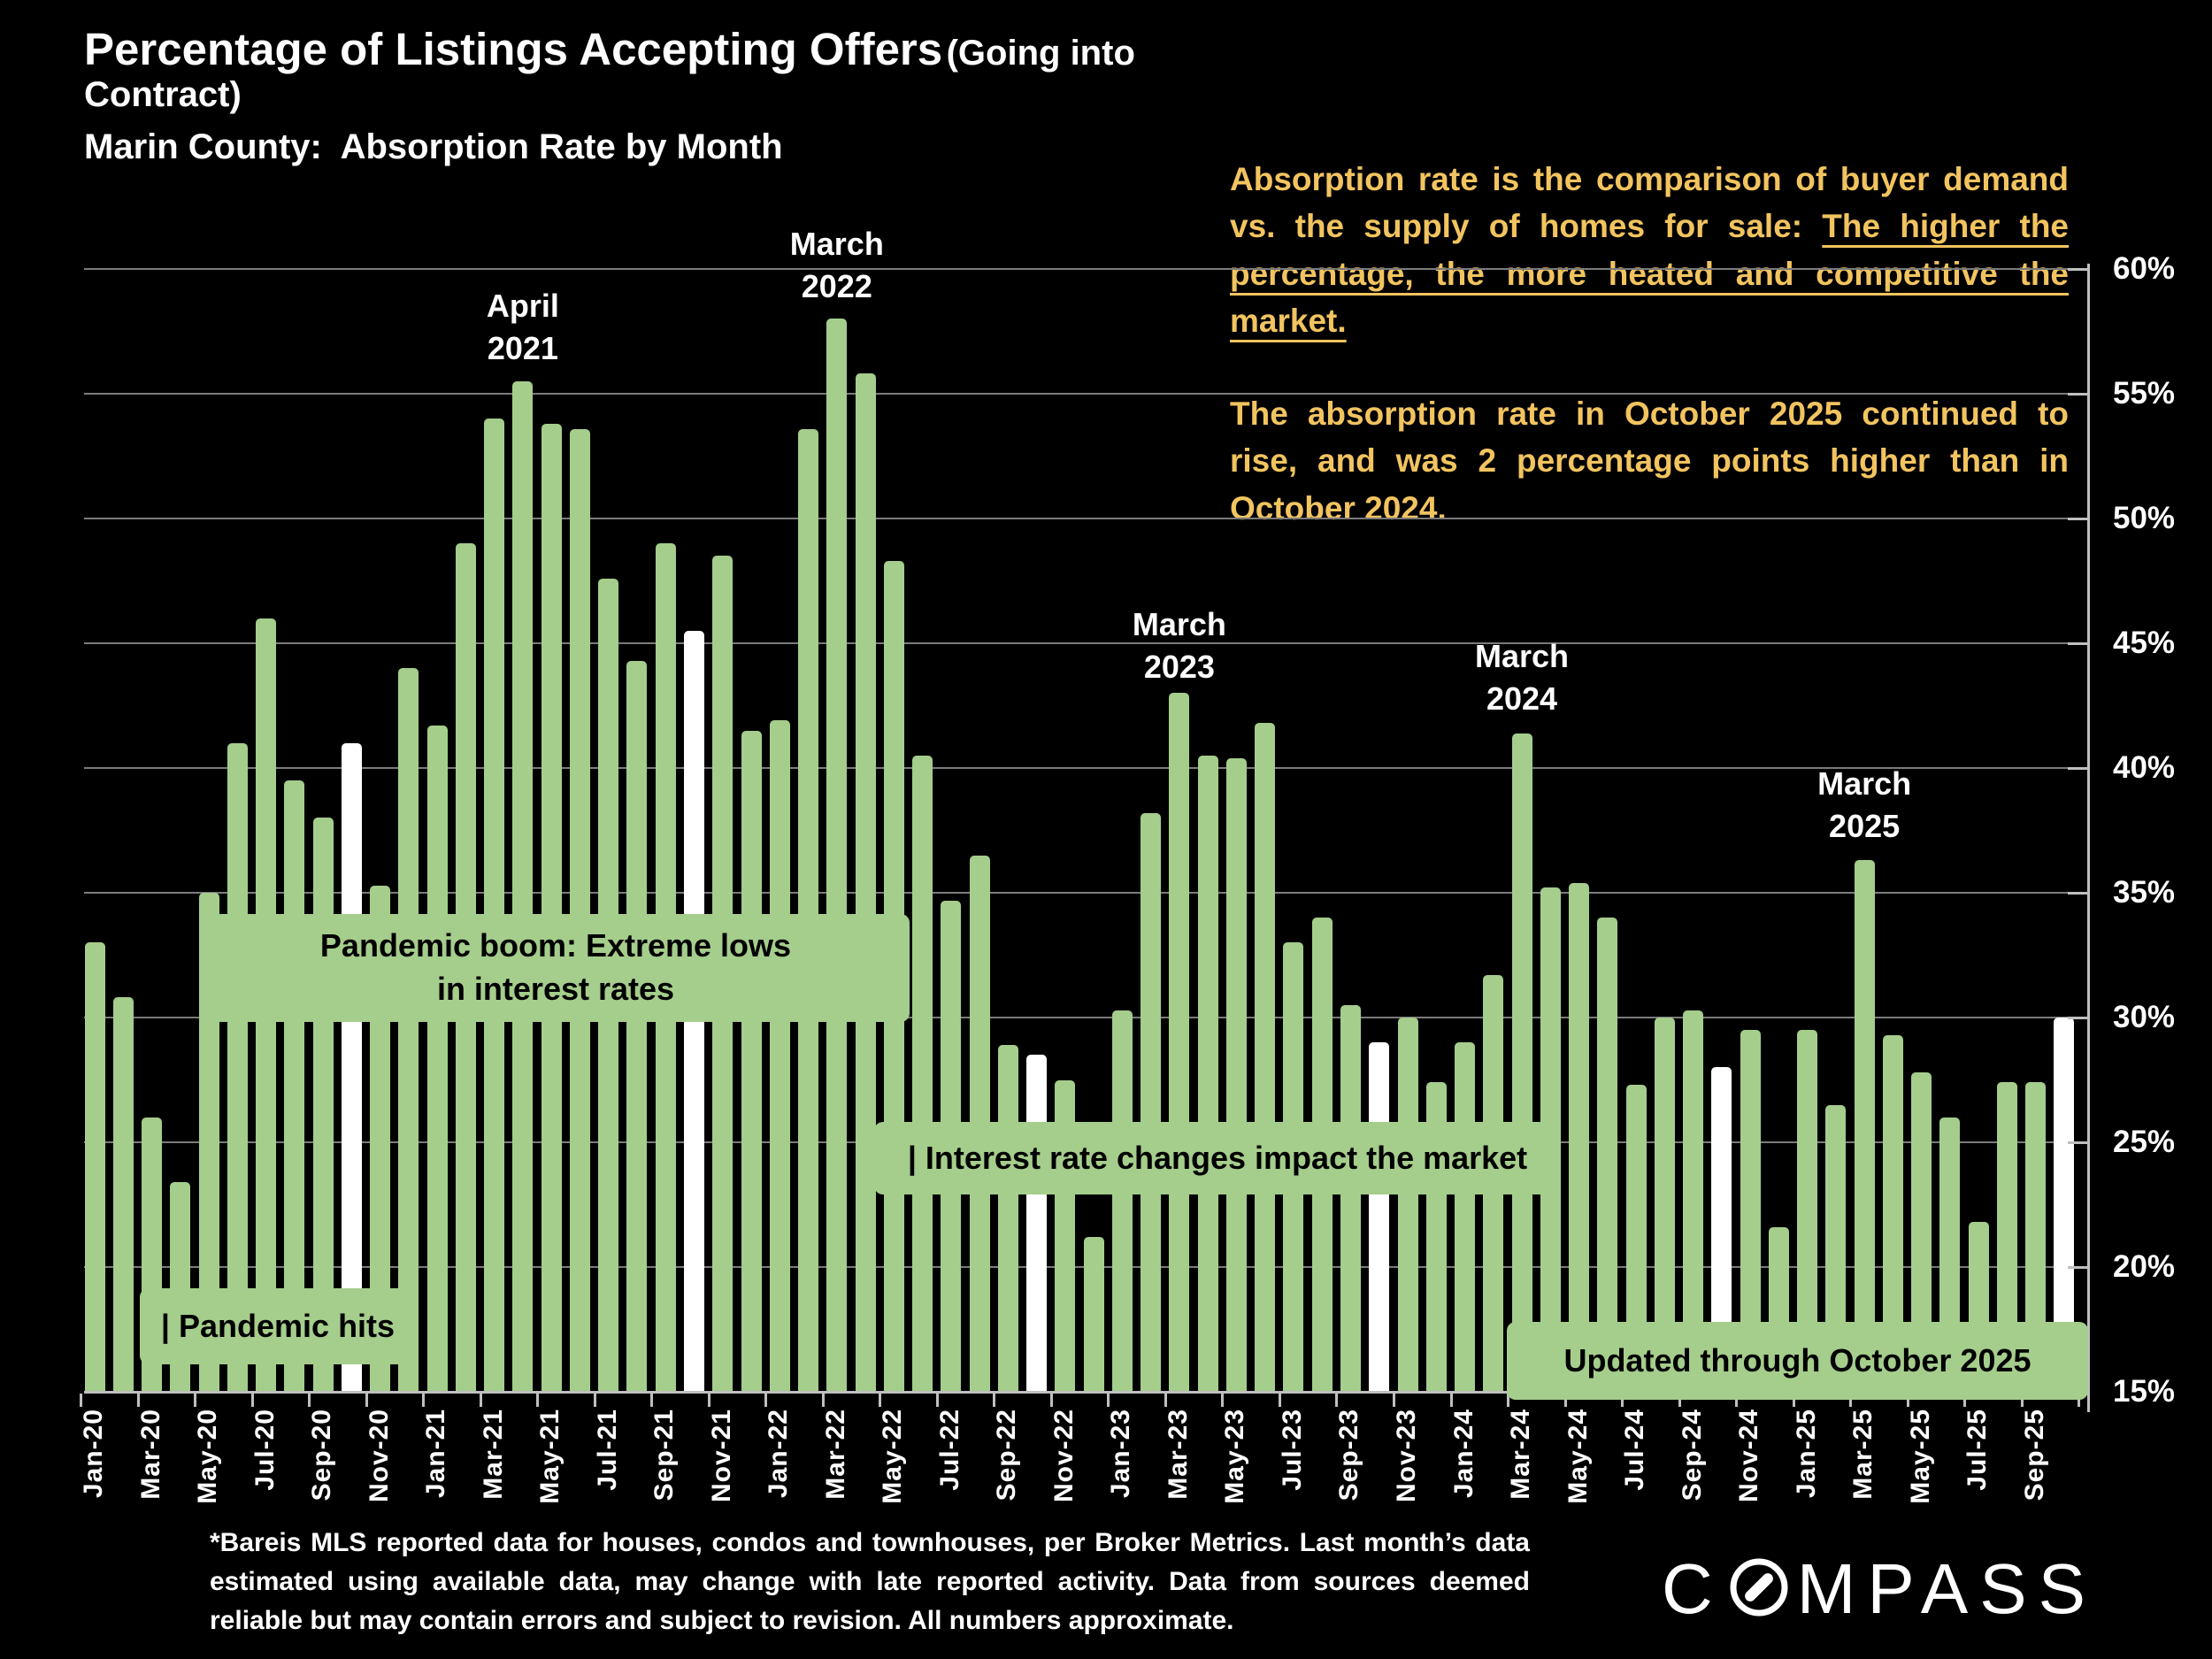 The height and width of the screenshot is (1659, 2212). What do you see at coordinates (1520, 1455) in the screenshot?
I see `x-tick-label-Mar-24: Mar-24` at bounding box center [1520, 1455].